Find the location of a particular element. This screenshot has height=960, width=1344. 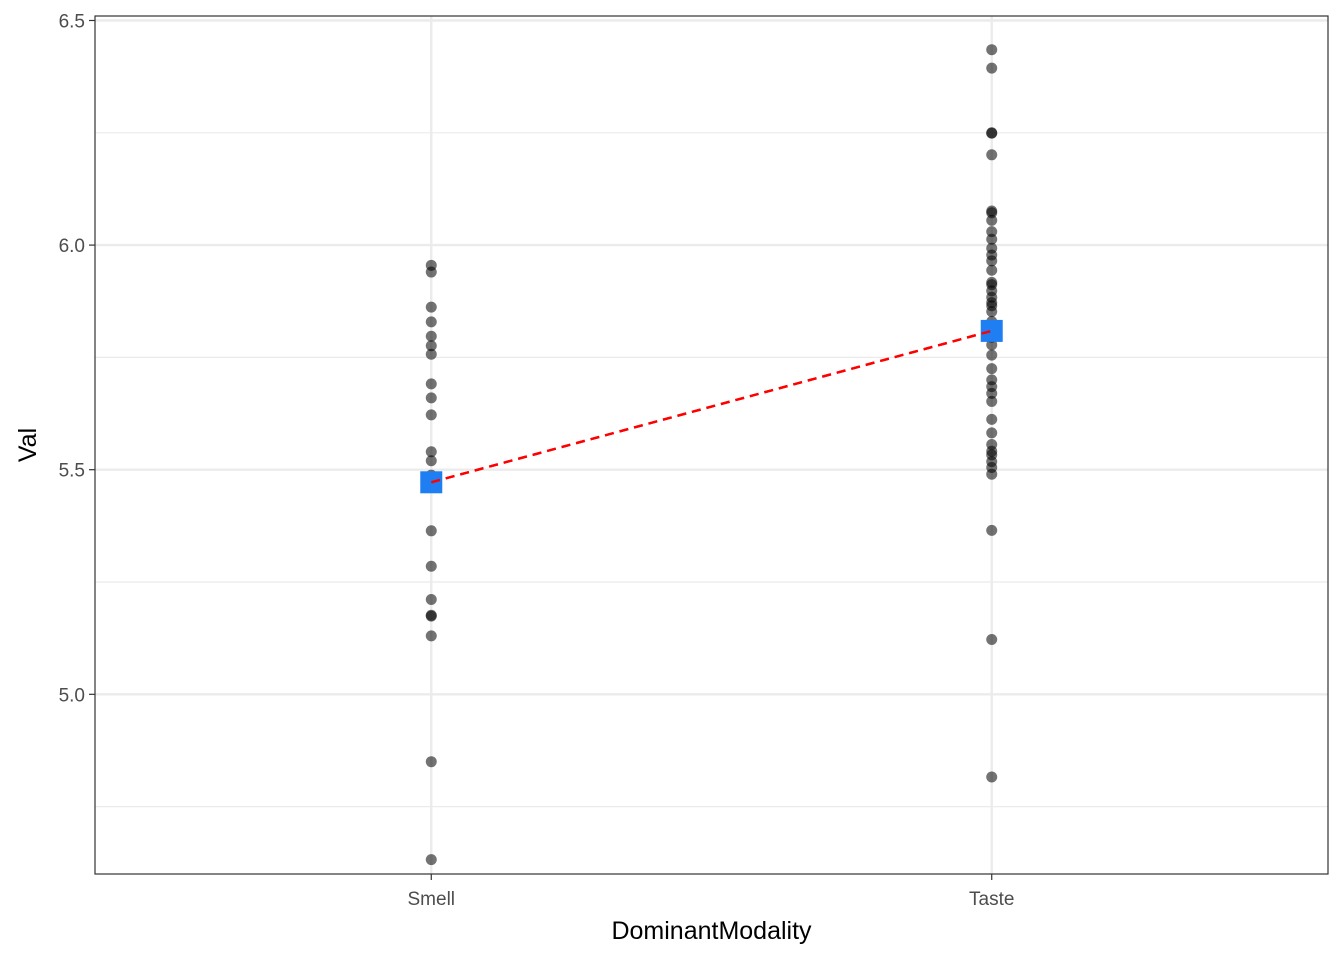

y-tick-label: 6.5 is located at coordinates (72, 21).